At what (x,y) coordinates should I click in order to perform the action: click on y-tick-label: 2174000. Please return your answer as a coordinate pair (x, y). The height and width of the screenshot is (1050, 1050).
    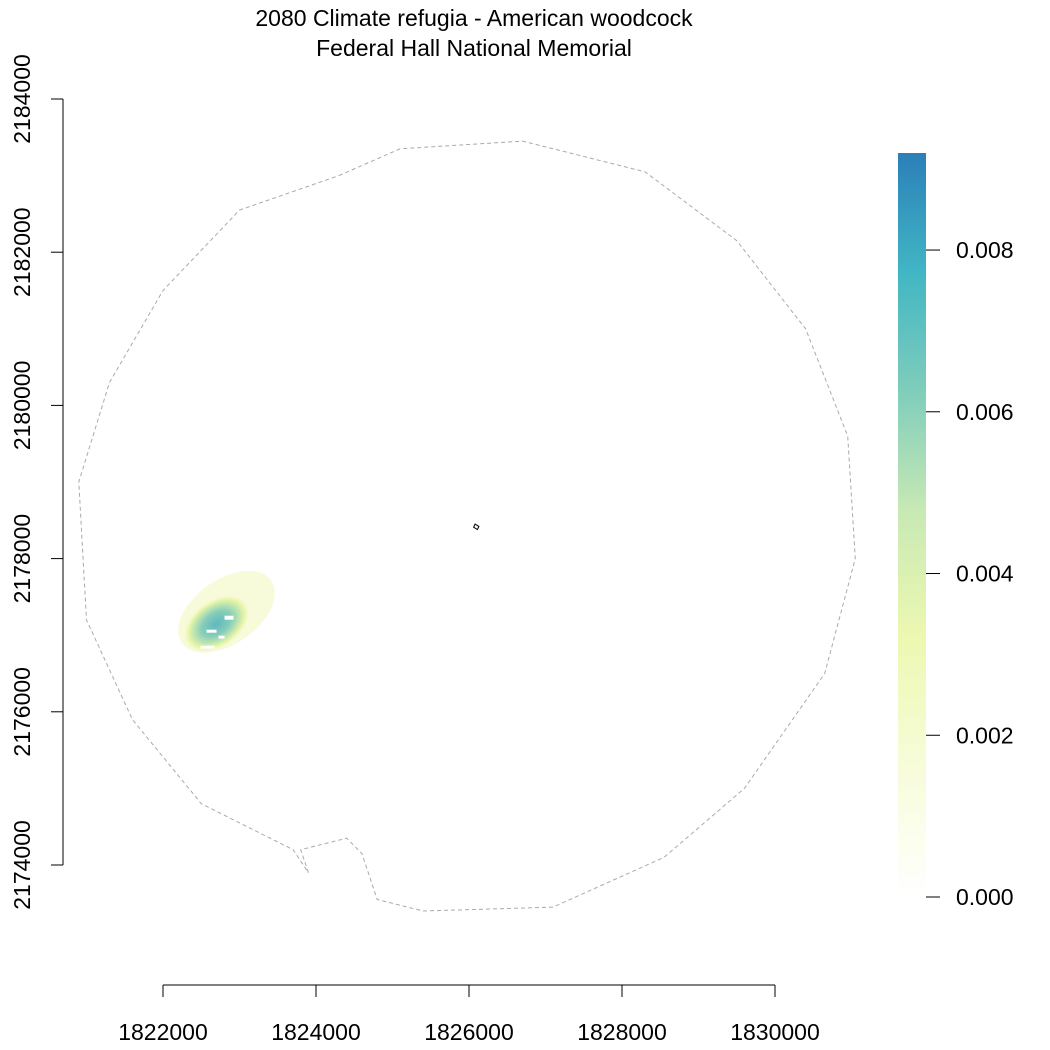
    Looking at the image, I should click on (22, 865).